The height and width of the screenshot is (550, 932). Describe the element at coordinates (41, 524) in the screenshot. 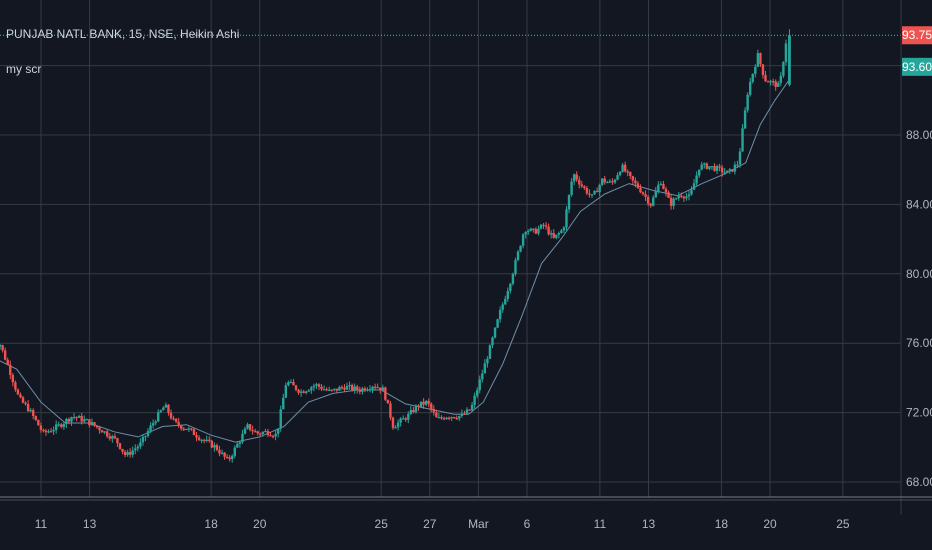

I see `x-tick-label: 11` at that location.